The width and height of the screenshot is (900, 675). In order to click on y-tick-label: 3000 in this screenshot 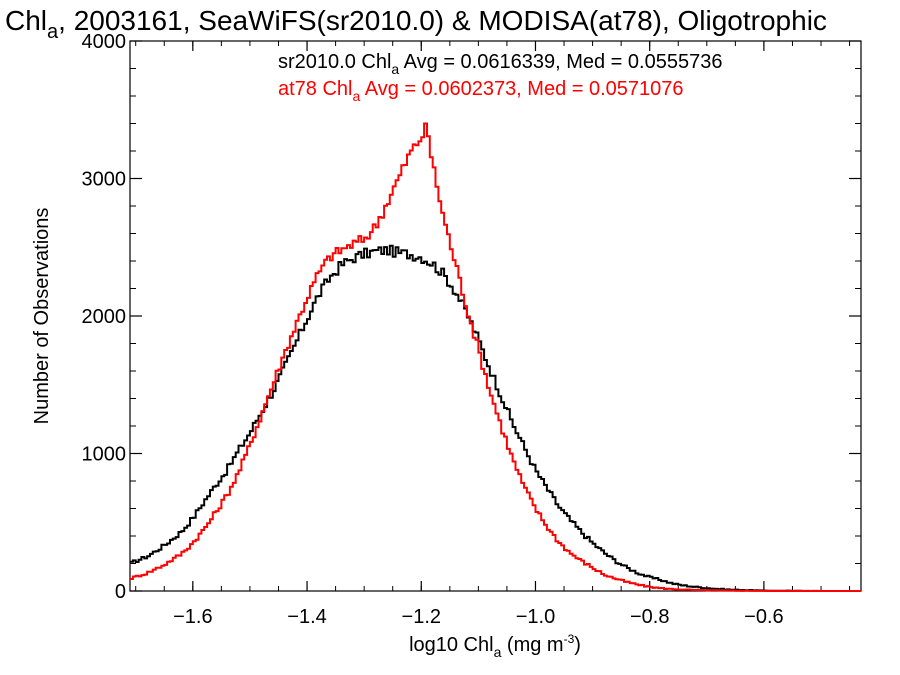, I will do `click(104, 180)`.